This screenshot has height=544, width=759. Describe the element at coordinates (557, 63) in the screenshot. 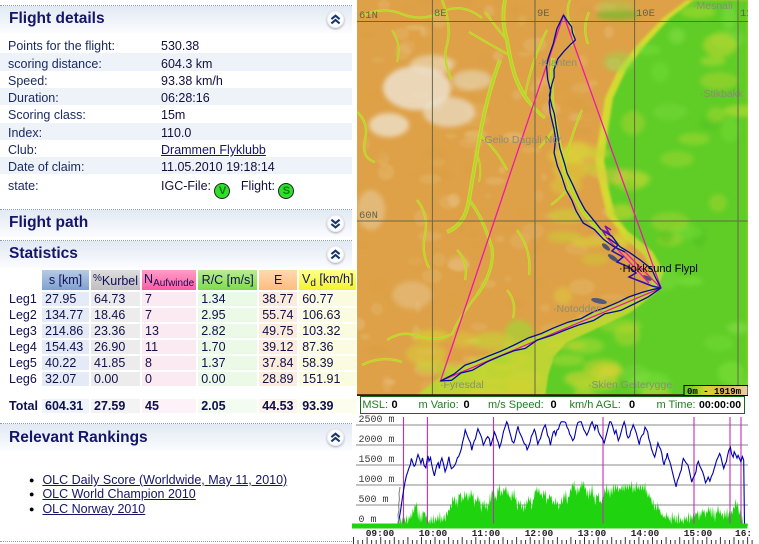

I see `svg-text: ·Klanten` at that location.